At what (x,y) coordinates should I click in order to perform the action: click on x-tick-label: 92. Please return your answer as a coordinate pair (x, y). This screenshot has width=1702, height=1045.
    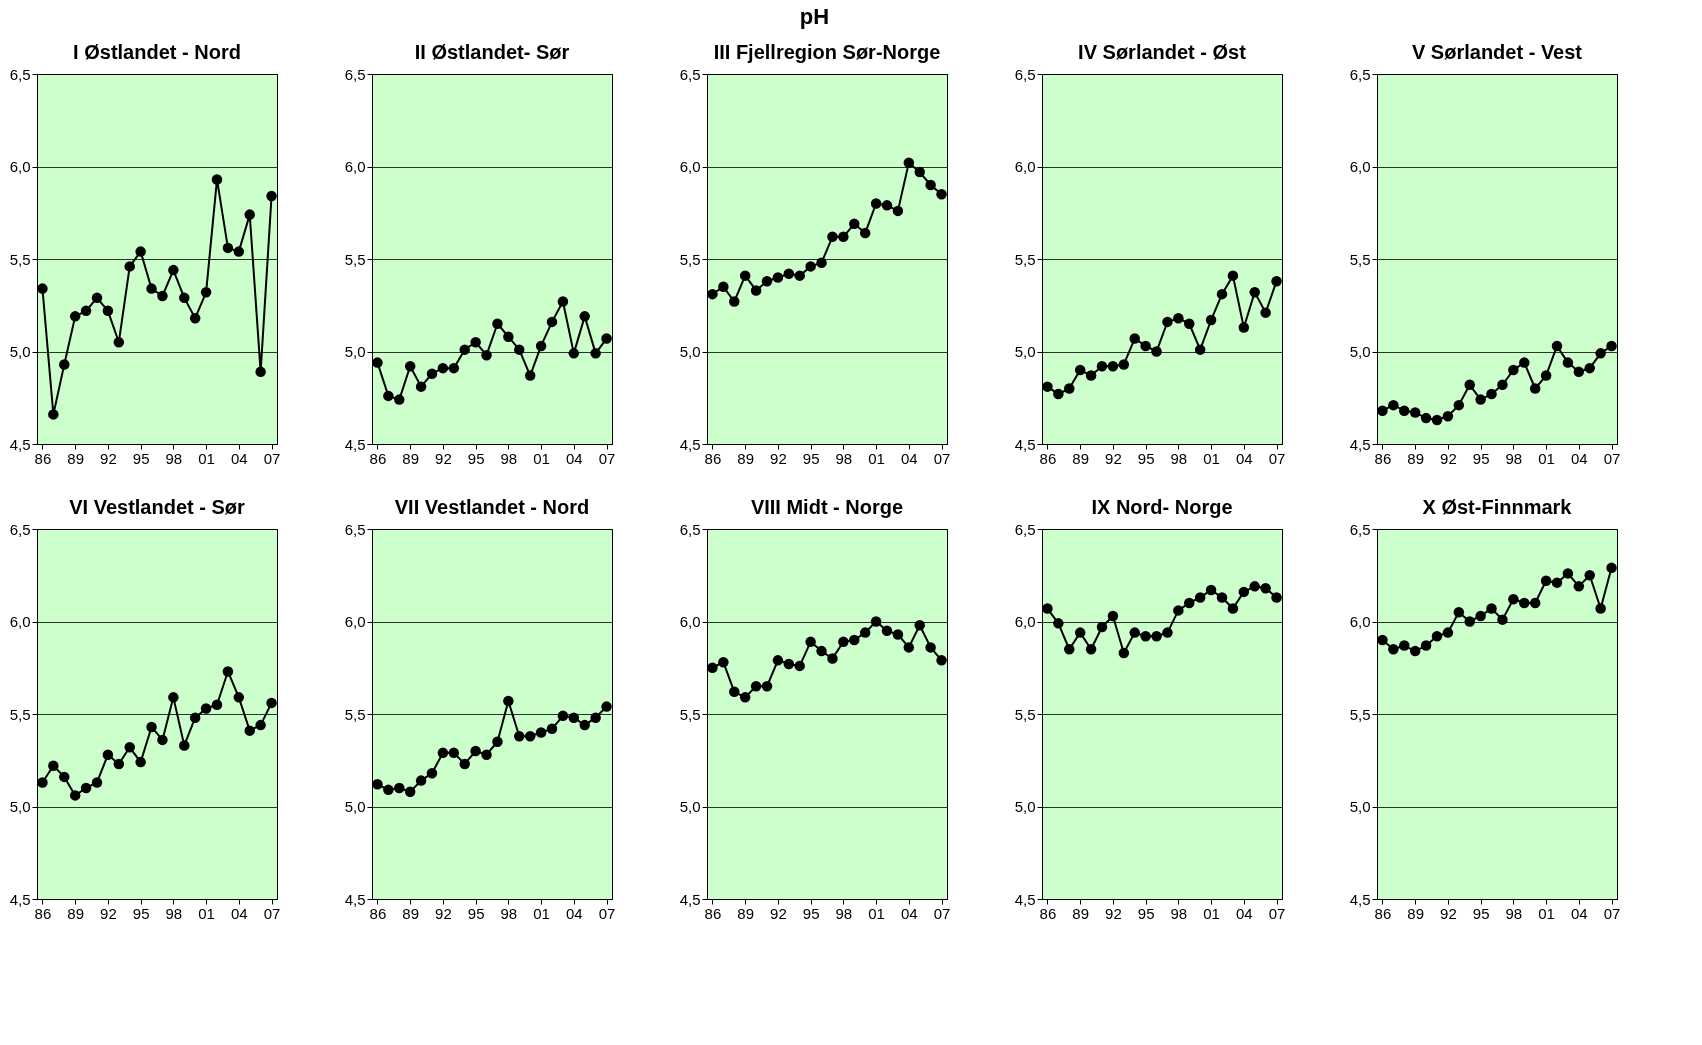
    Looking at the image, I should click on (778, 458).